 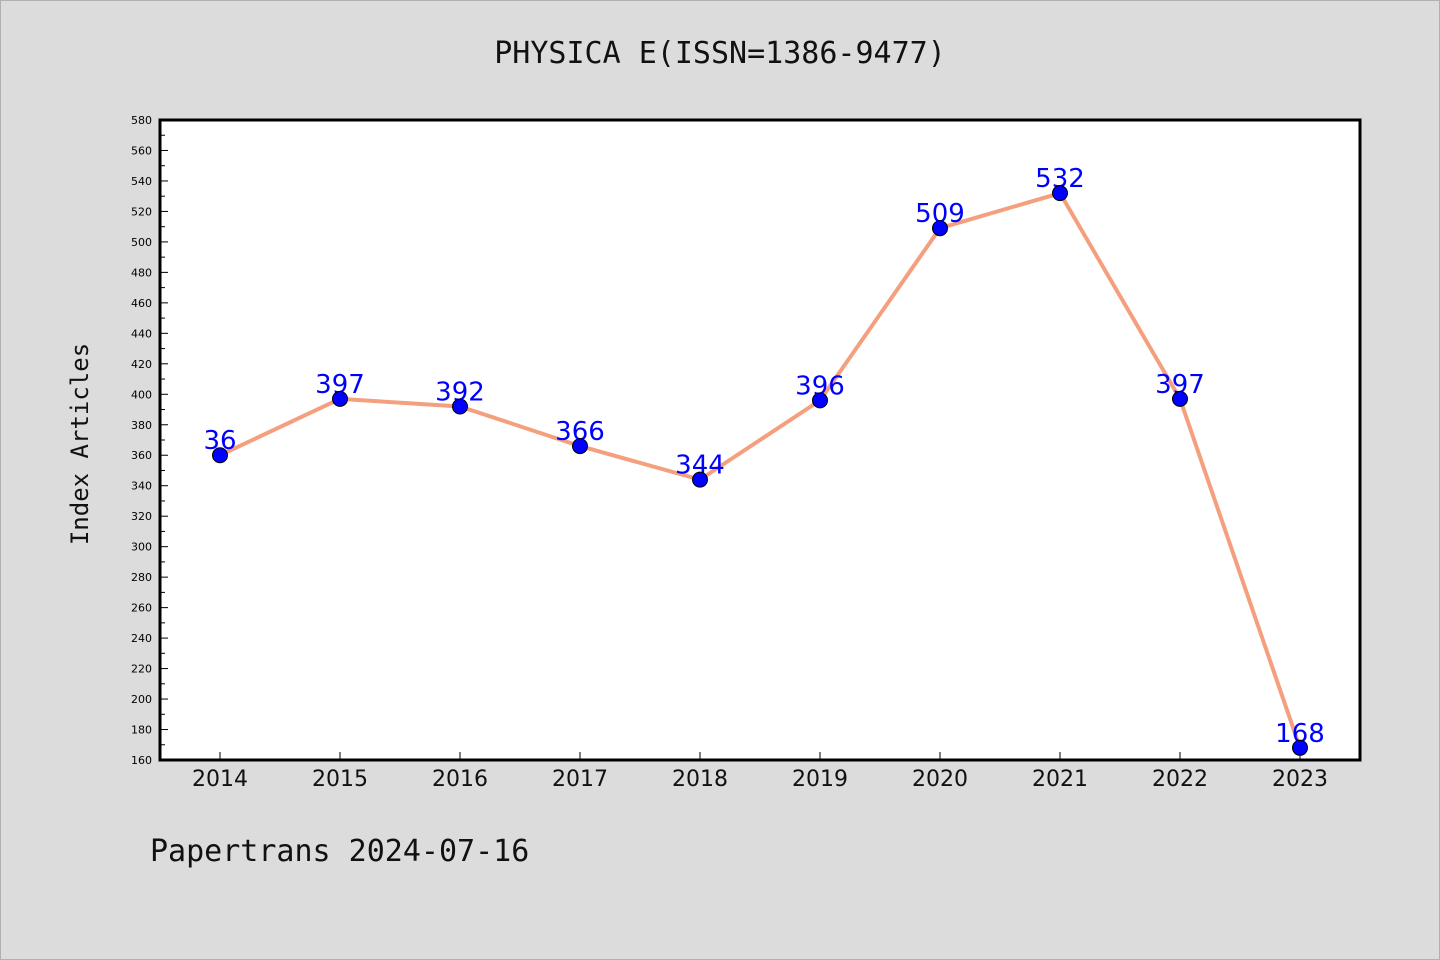 I want to click on chart-title: PHYSICA E(ISSN=1386-9477), so click(x=720, y=53).